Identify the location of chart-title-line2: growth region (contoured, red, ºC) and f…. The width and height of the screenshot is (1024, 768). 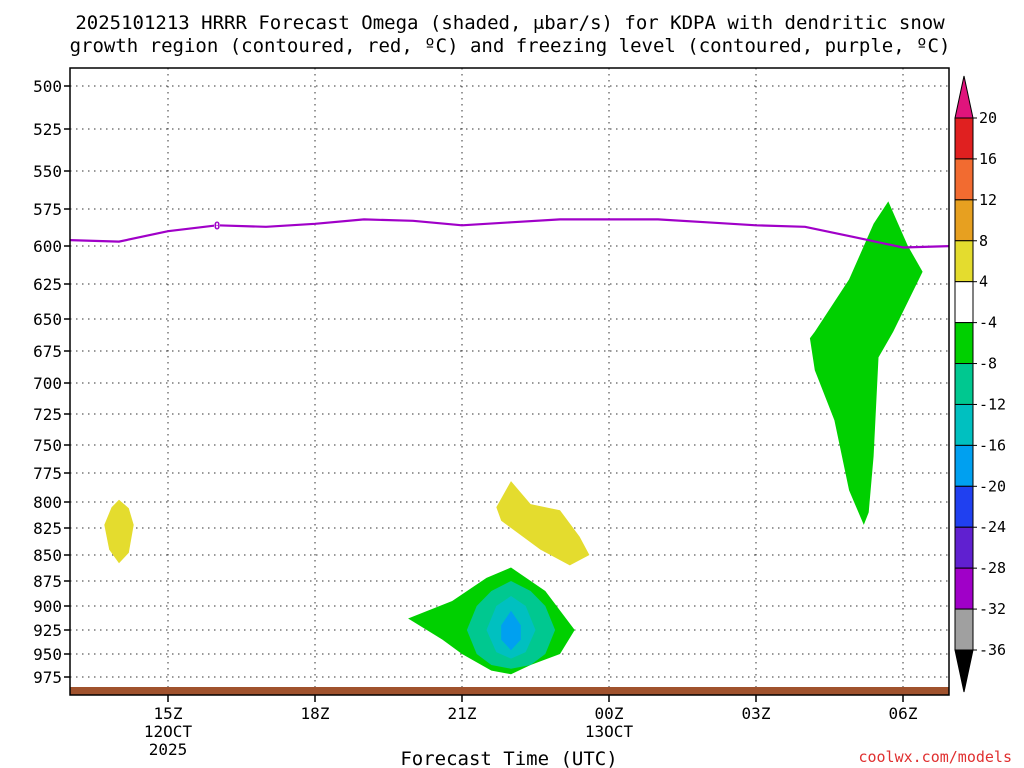
(510, 46).